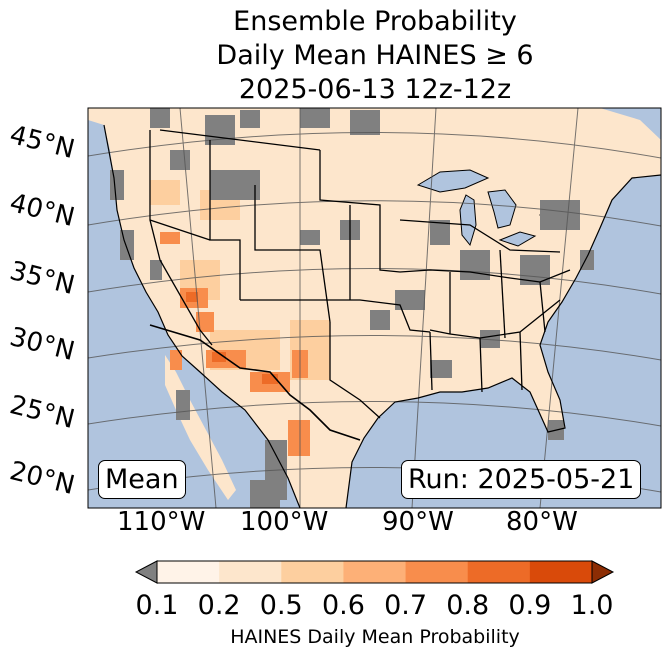  I want to click on colorbar, so click(374, 572).